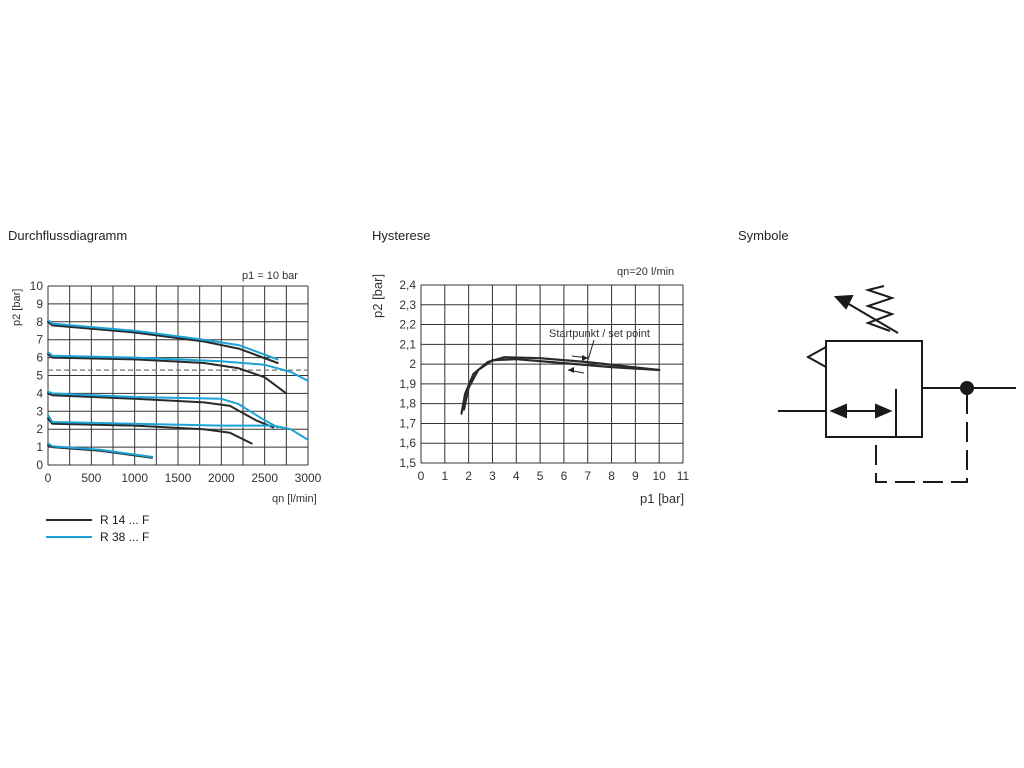  Describe the element at coordinates (838, 411) in the screenshot. I see `flow-arrow-left-head` at that location.